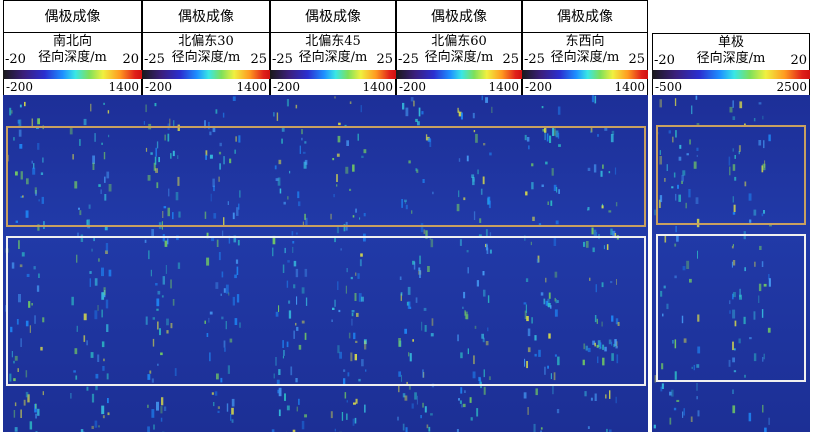 The width and height of the screenshot is (813, 432). Describe the element at coordinates (72, 16) in the screenshot. I see `panel-title: 偶极成像` at that location.